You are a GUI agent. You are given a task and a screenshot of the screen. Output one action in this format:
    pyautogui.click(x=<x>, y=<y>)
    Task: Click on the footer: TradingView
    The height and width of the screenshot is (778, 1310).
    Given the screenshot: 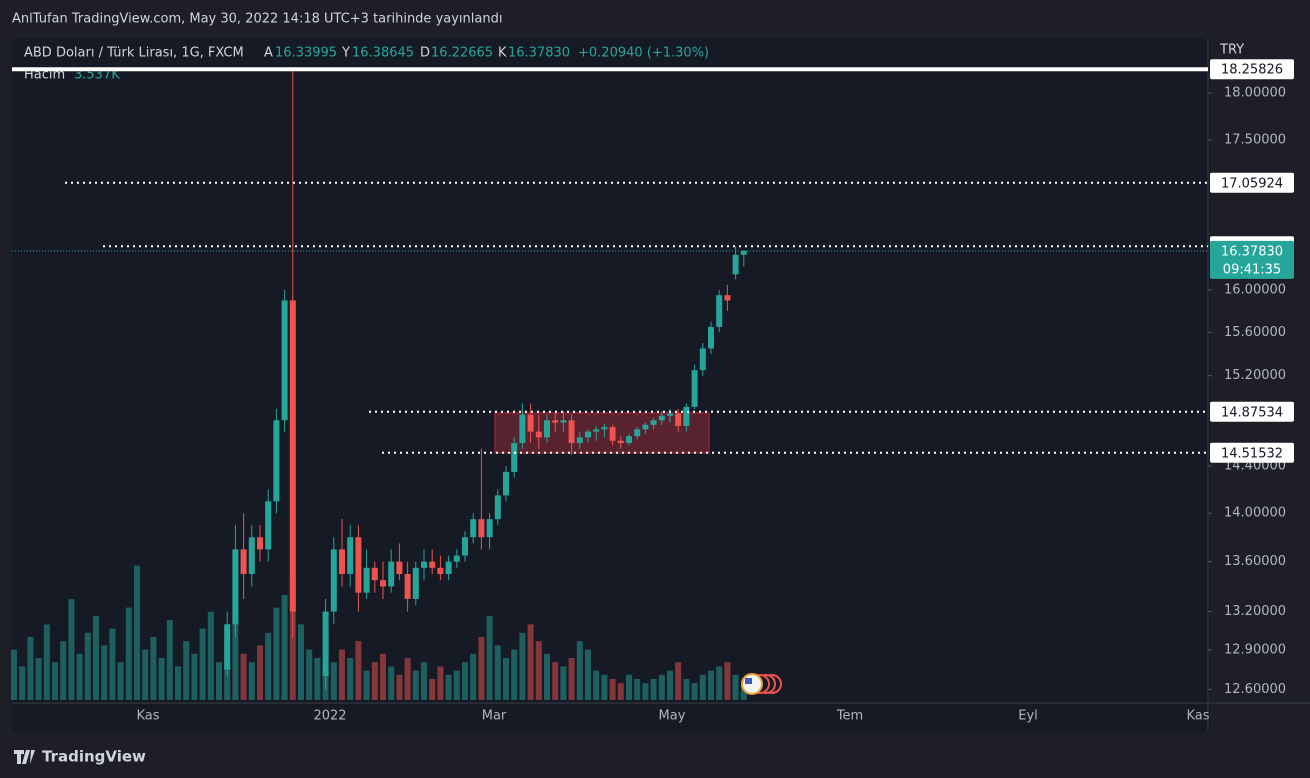 What is the action you would take?
    pyautogui.click(x=94, y=757)
    